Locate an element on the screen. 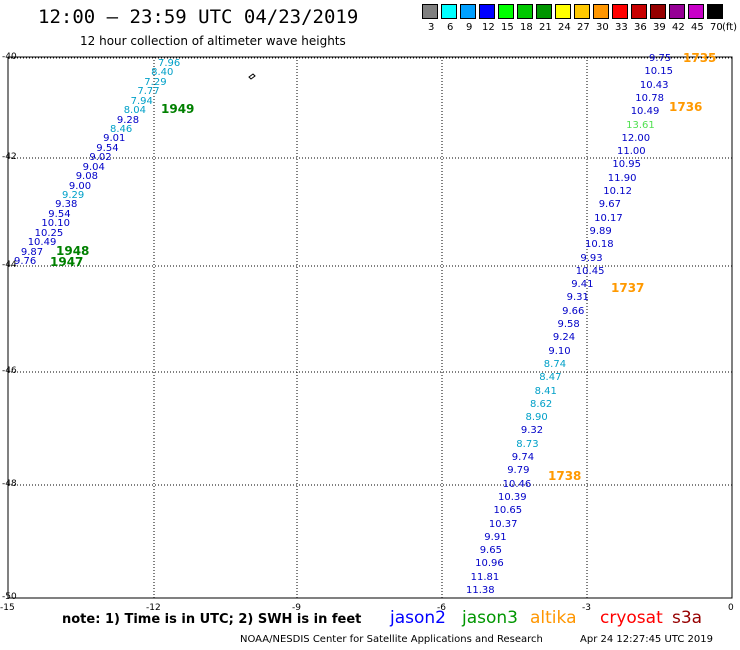 This screenshot has width=740, height=650. wave-height-label: 10.65 is located at coordinates (508, 511).